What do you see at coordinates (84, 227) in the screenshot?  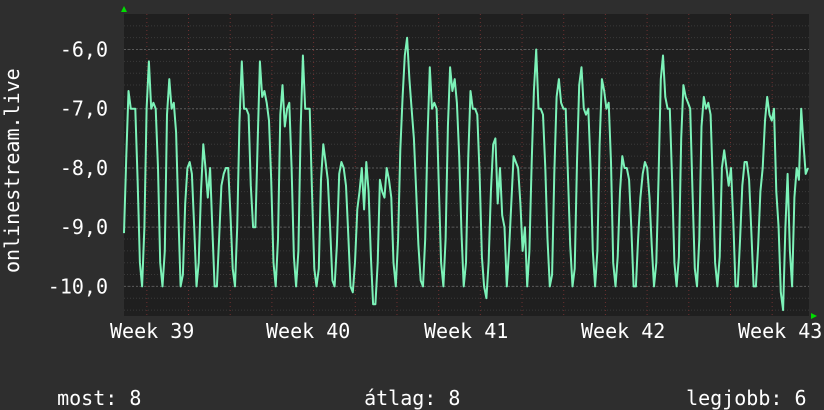 I see `y-tick-label: -9,0` at bounding box center [84, 227].